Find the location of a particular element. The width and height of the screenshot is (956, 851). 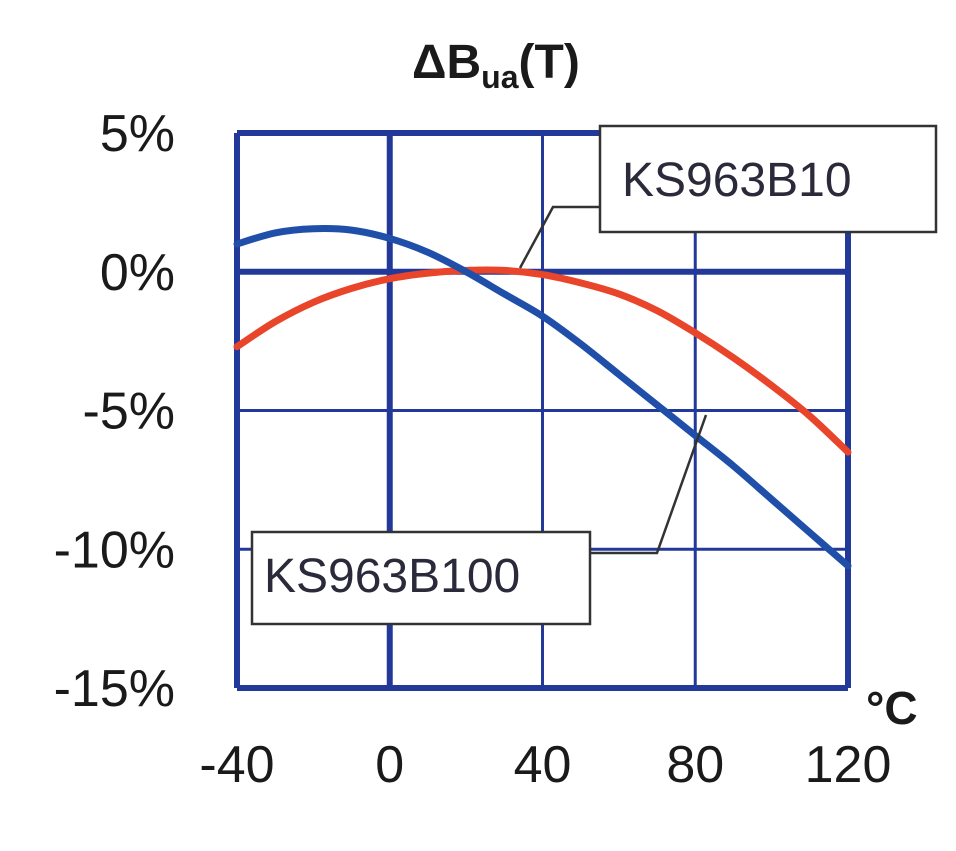

callout-box-ks963b100 is located at coordinates (421, 578).